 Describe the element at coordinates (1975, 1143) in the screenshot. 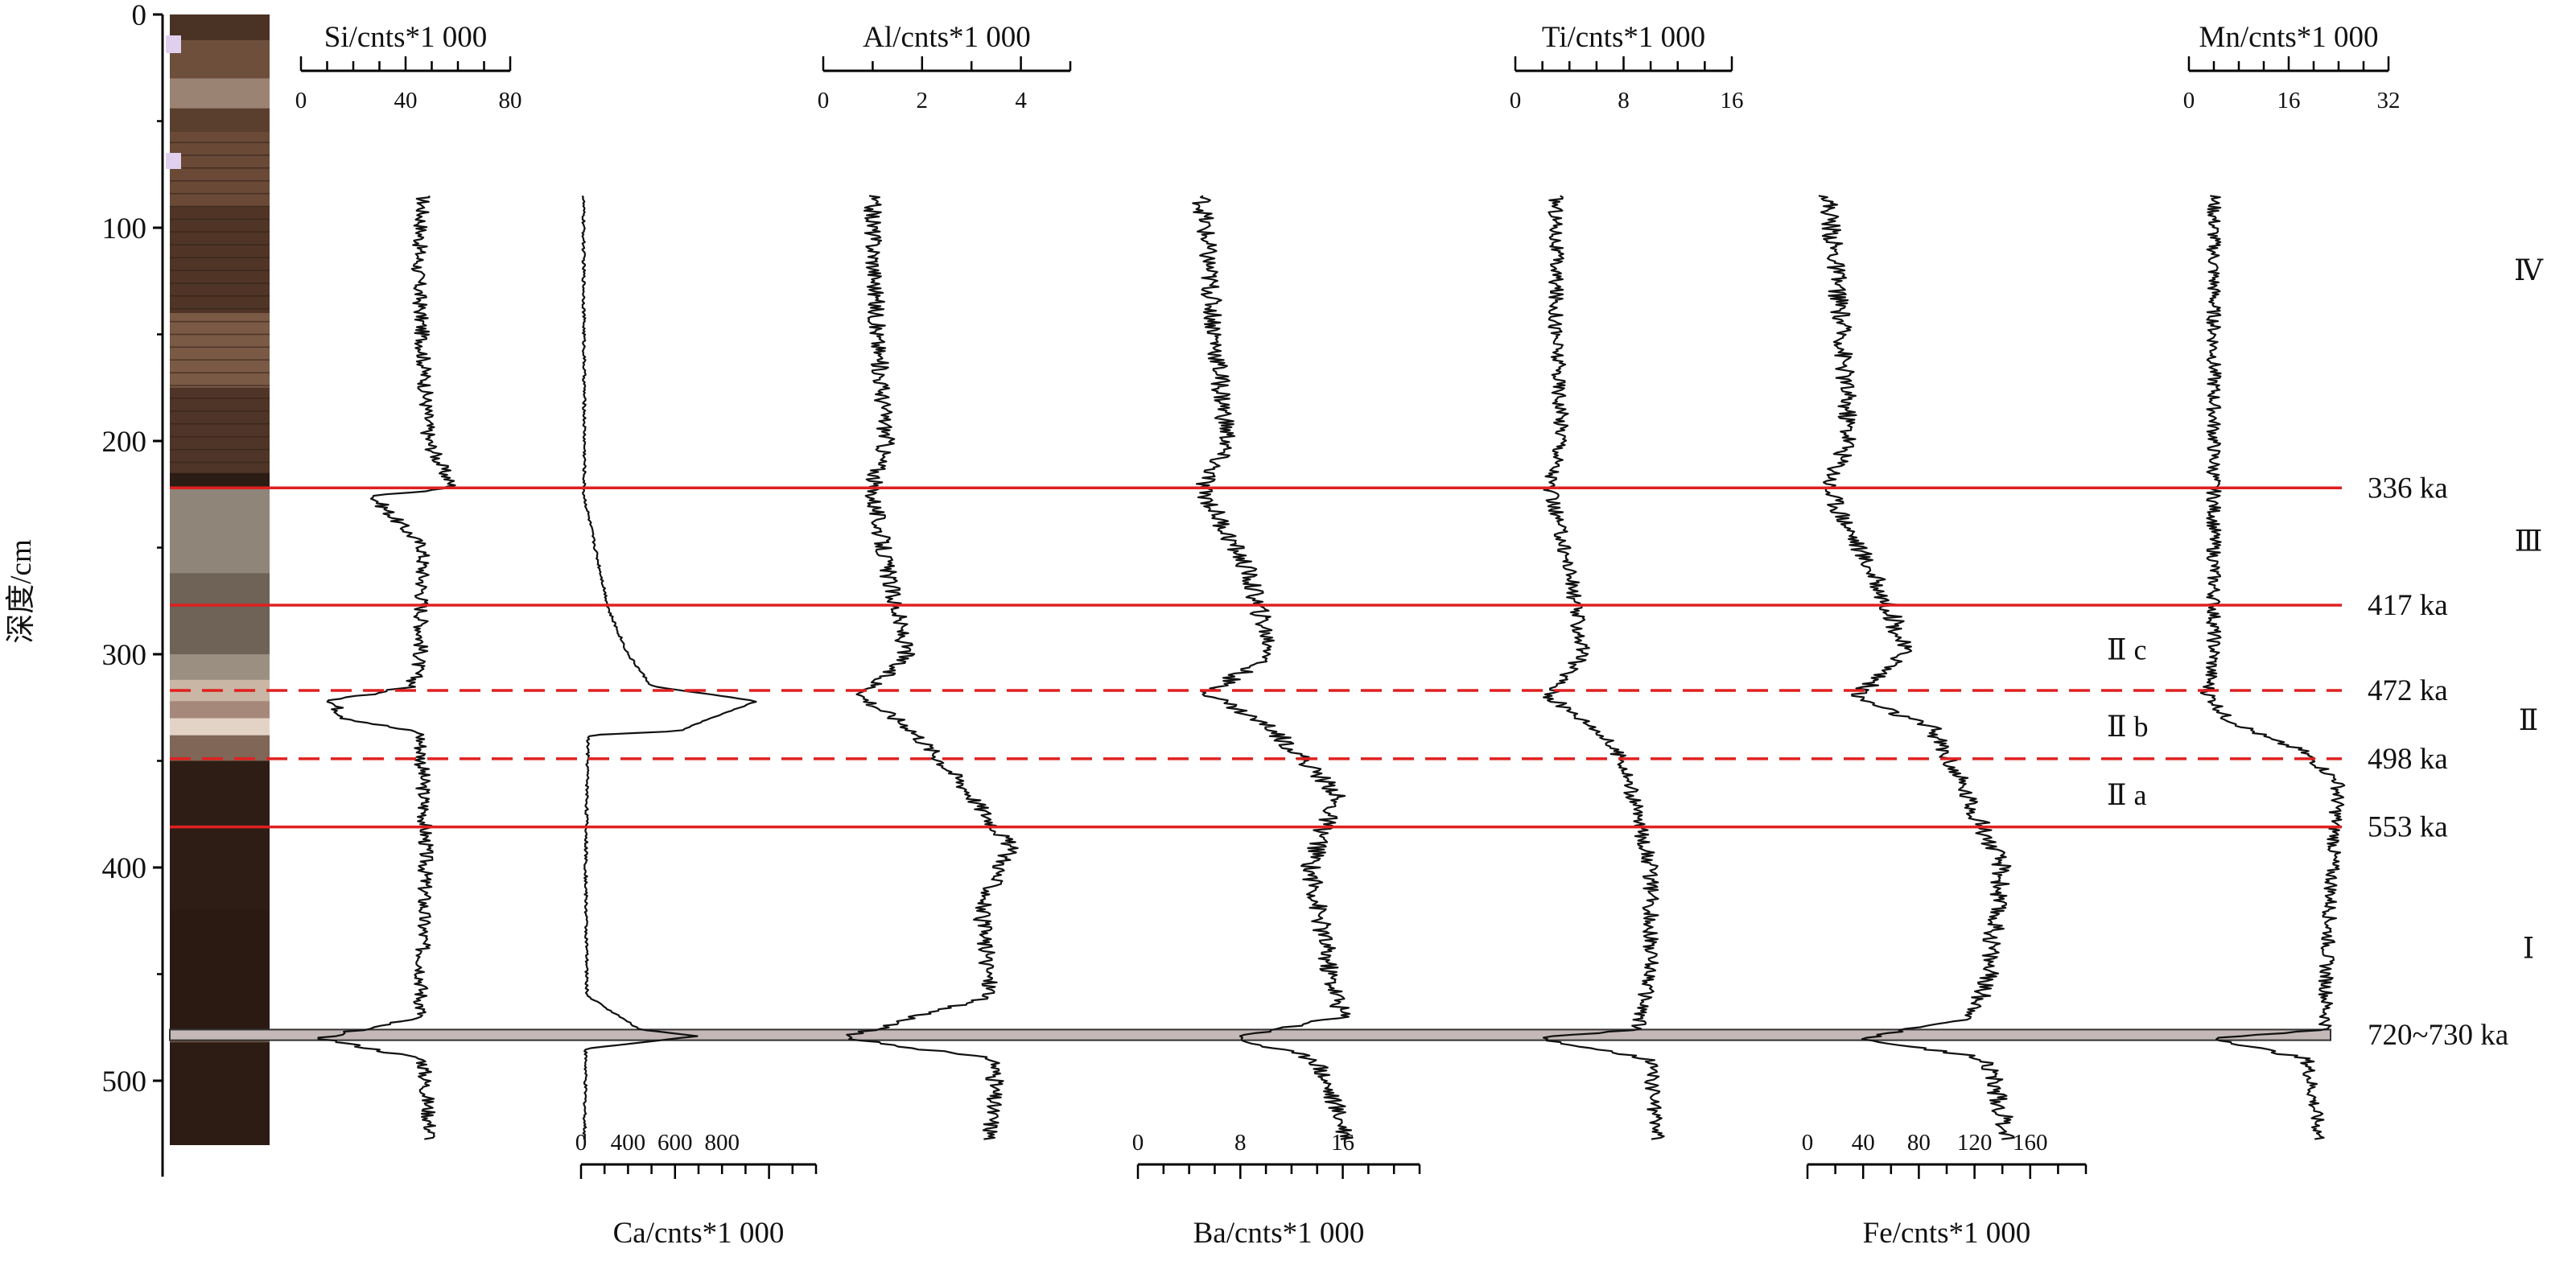

I see `element-axis-tick-label: 120` at that location.